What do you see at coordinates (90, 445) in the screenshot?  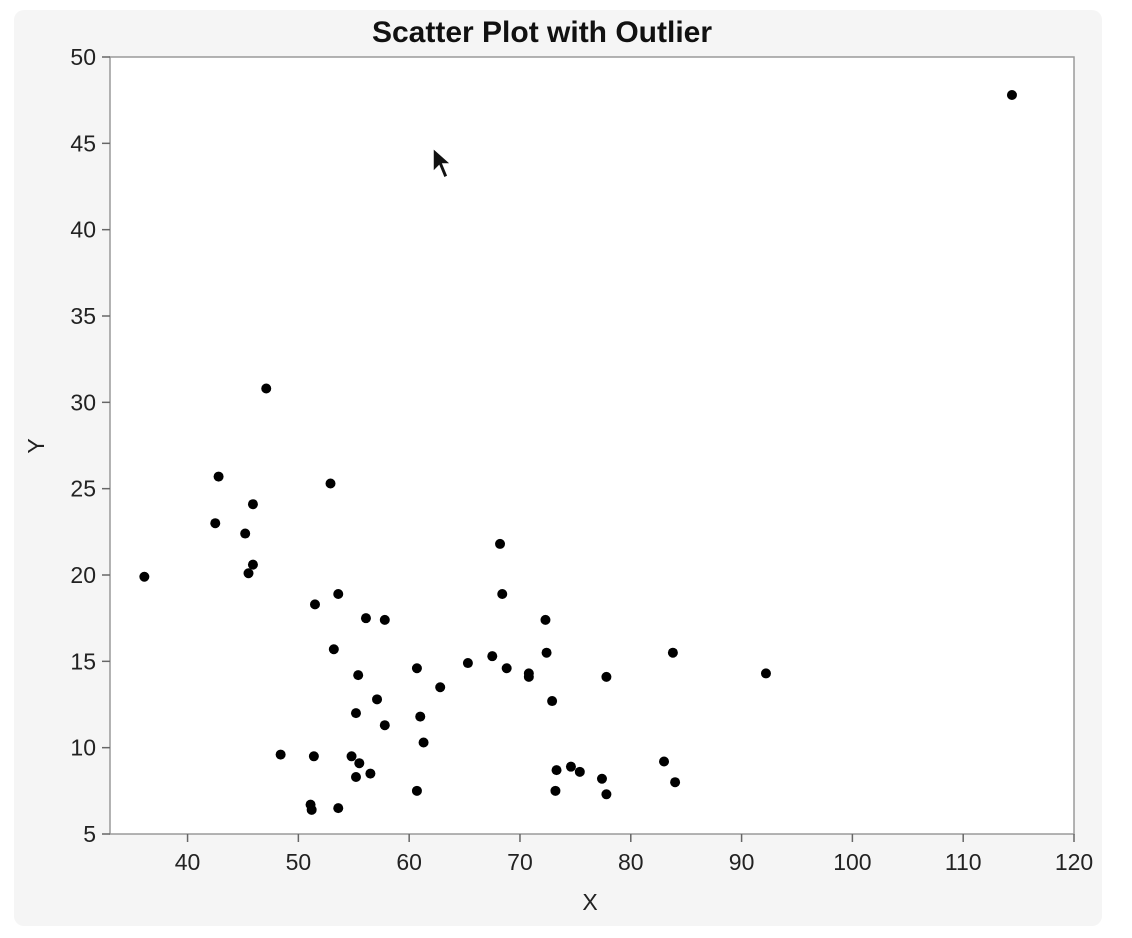 I see `y-axis: 5 10 15 20 25 30 35 40 45 50` at bounding box center [90, 445].